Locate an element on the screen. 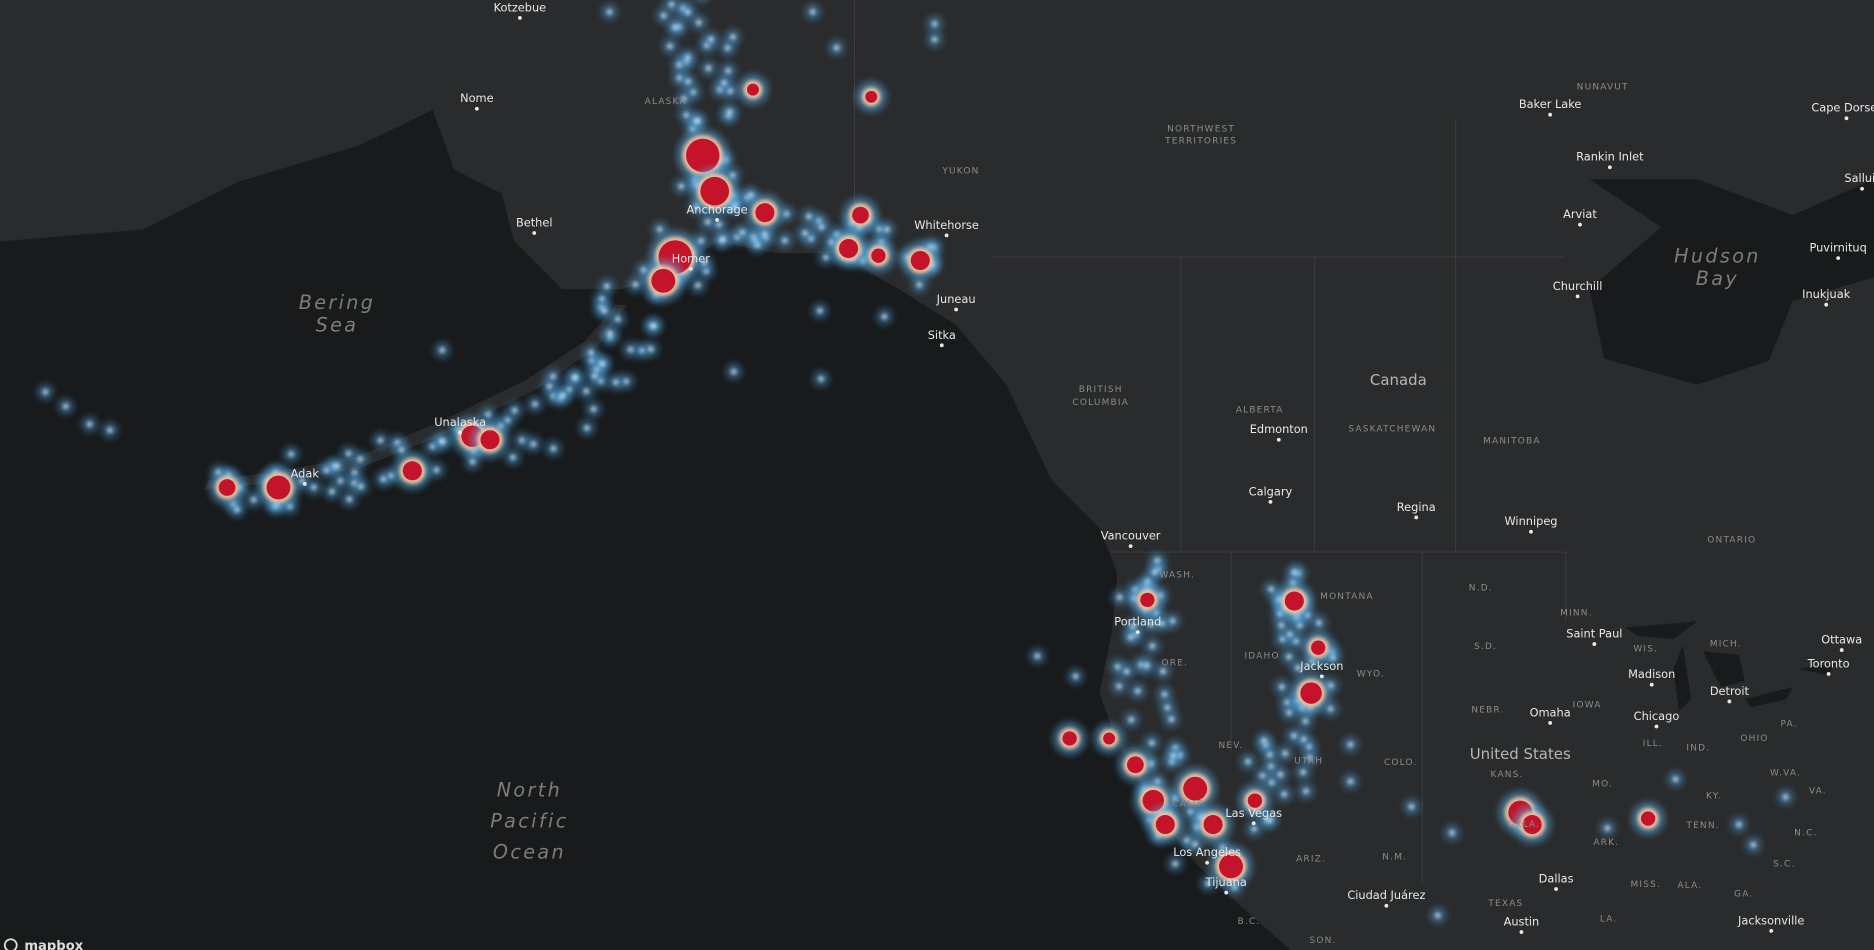 This screenshot has height=950, width=1874. region-label: TENN. is located at coordinates (1702, 826).